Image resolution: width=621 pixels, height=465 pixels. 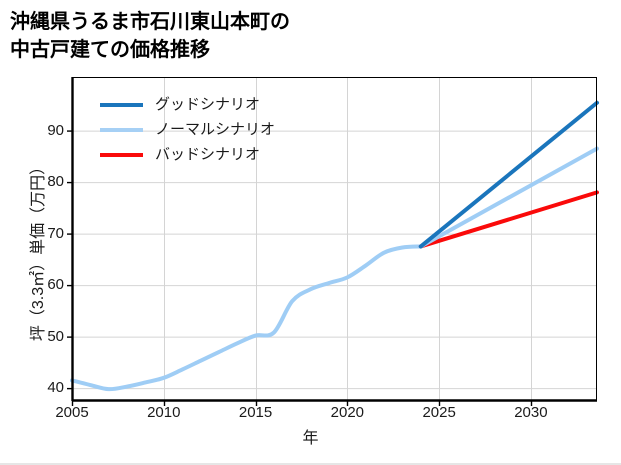 What do you see at coordinates (255, 412) in the screenshot?
I see `x-tick-label: 2015` at bounding box center [255, 412].